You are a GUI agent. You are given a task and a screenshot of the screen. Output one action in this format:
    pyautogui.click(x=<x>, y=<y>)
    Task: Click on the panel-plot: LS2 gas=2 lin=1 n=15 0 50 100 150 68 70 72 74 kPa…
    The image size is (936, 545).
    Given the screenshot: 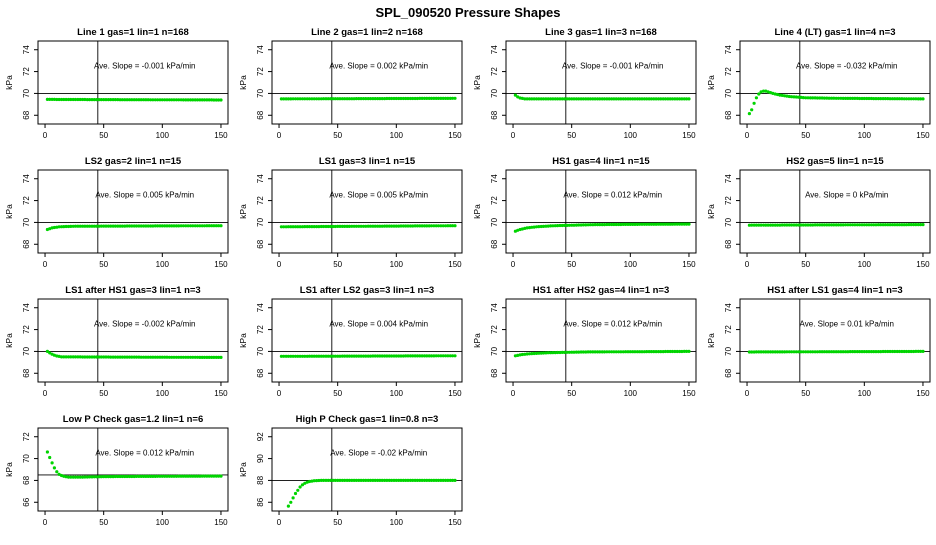 What is the action you would take?
    pyautogui.click(x=116, y=212)
    